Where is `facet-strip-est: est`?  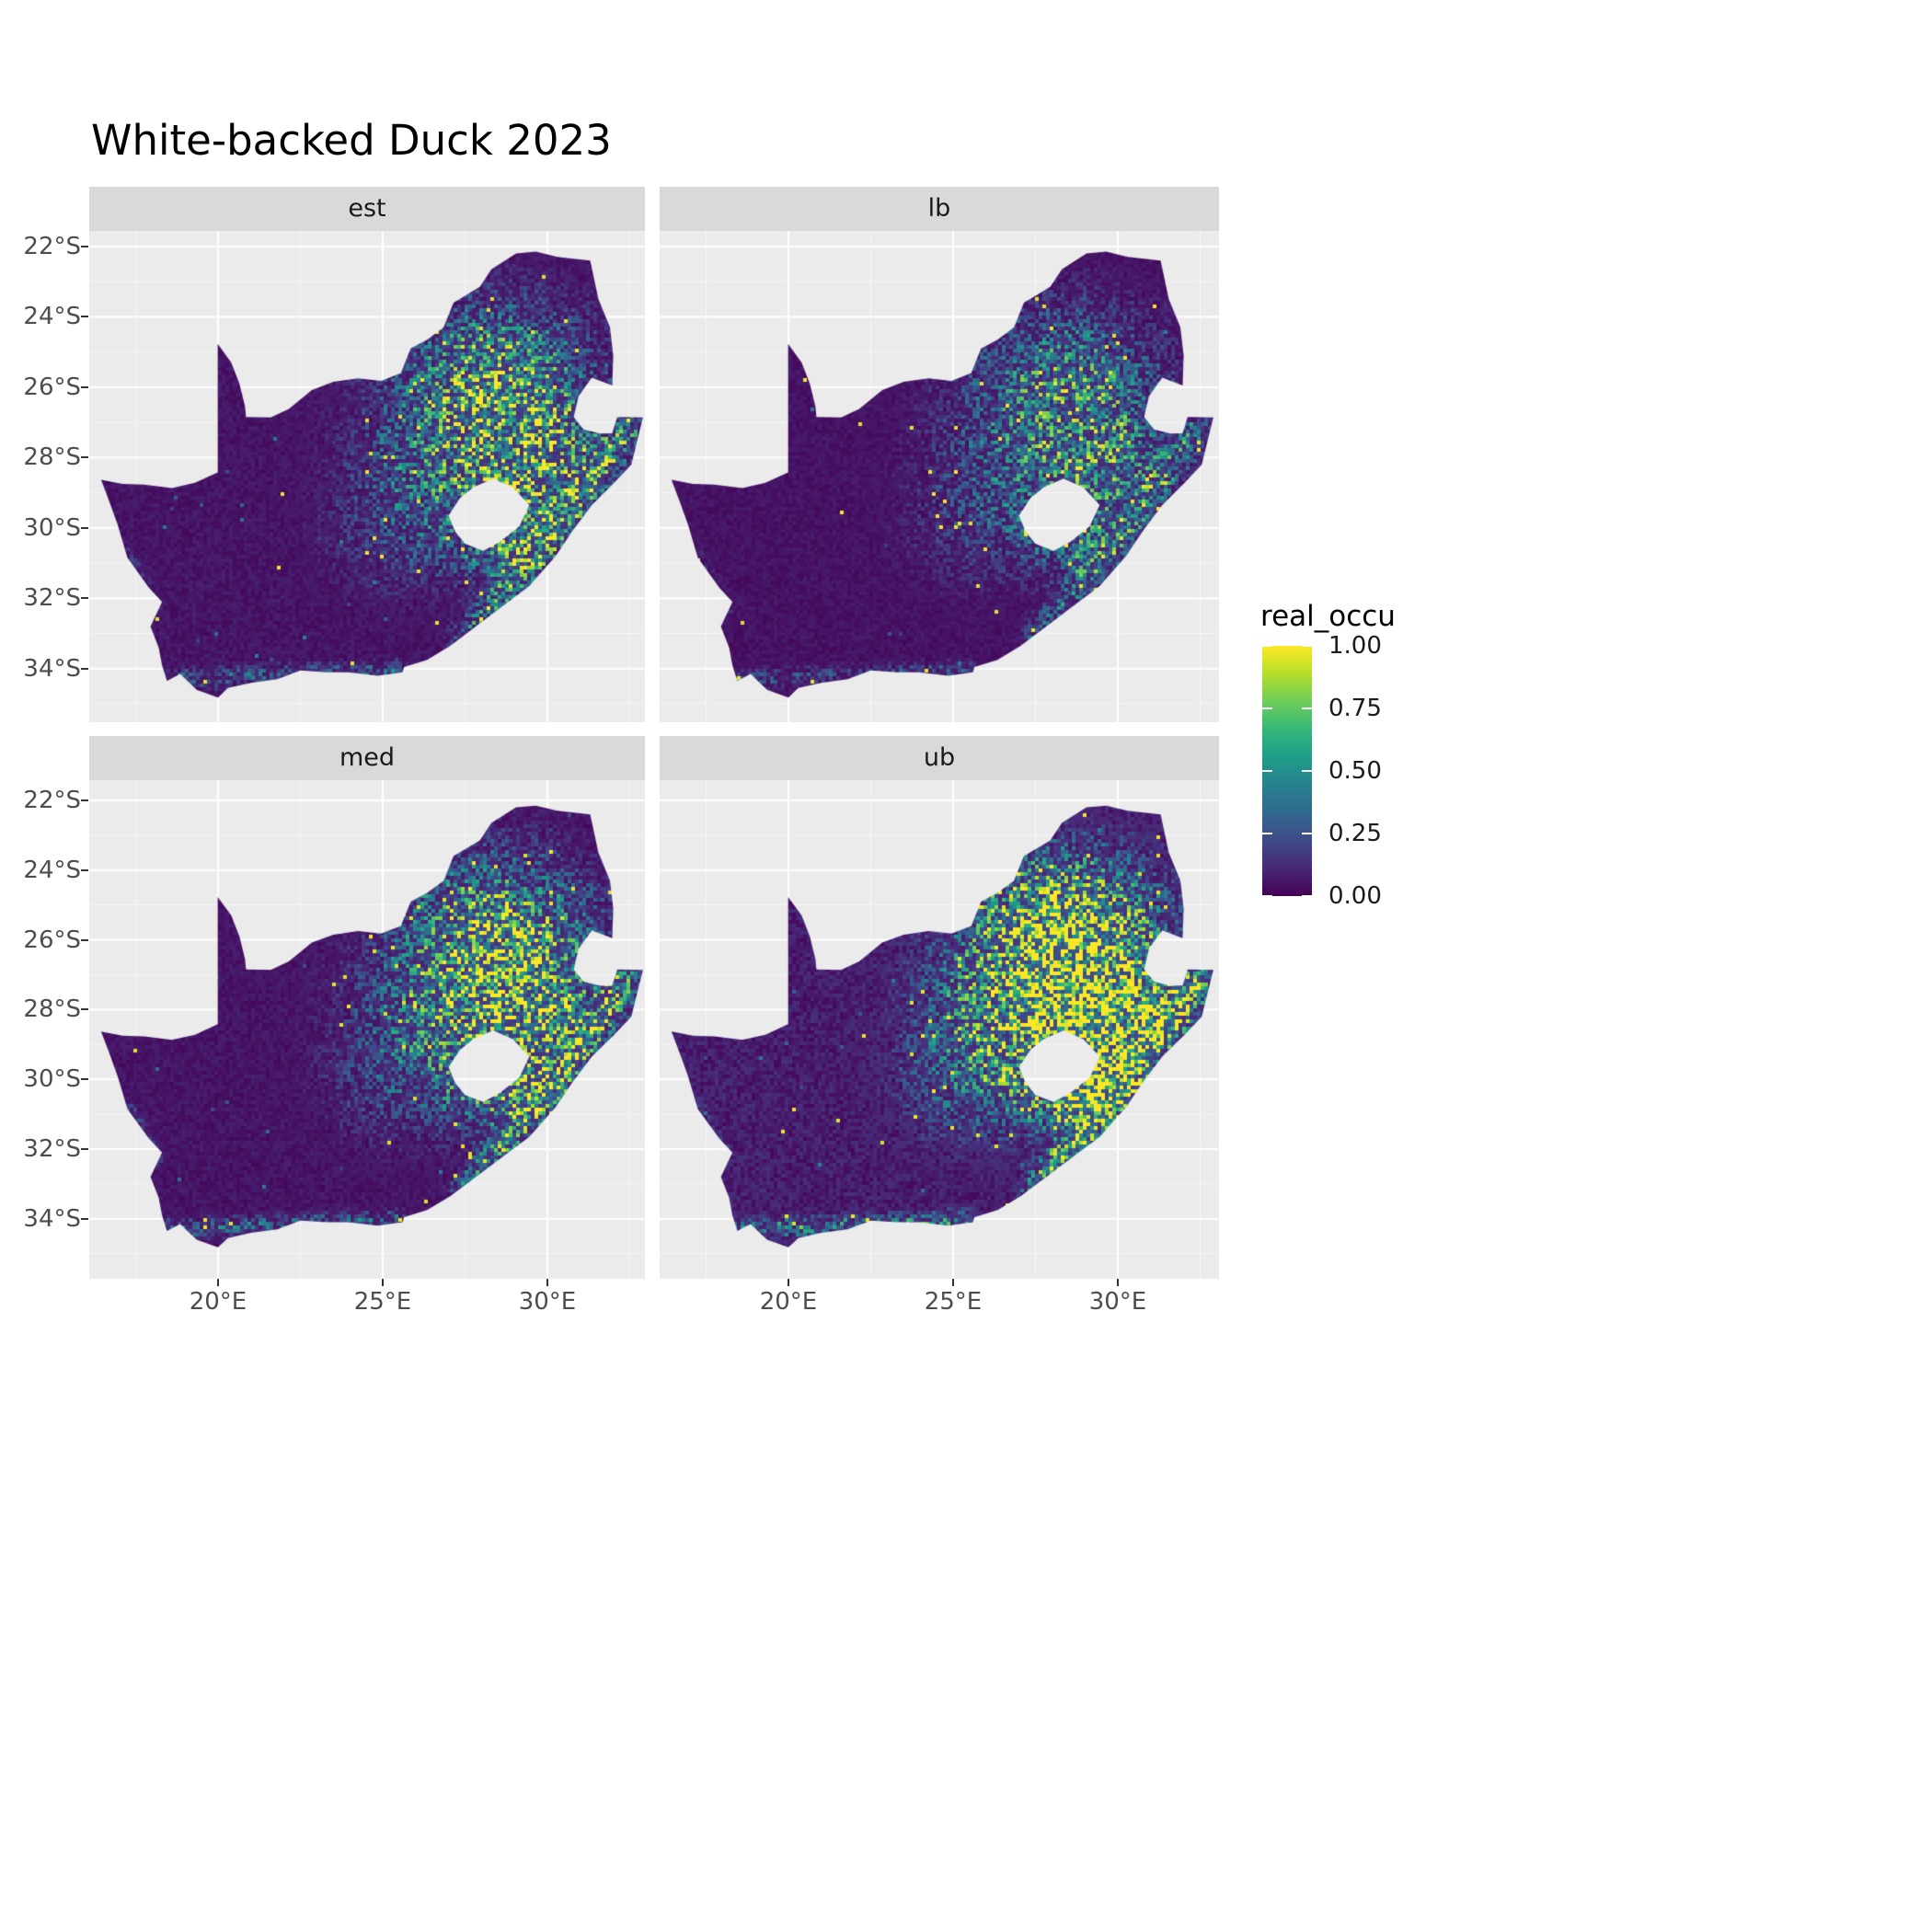 facet-strip-est: est is located at coordinates (367, 209).